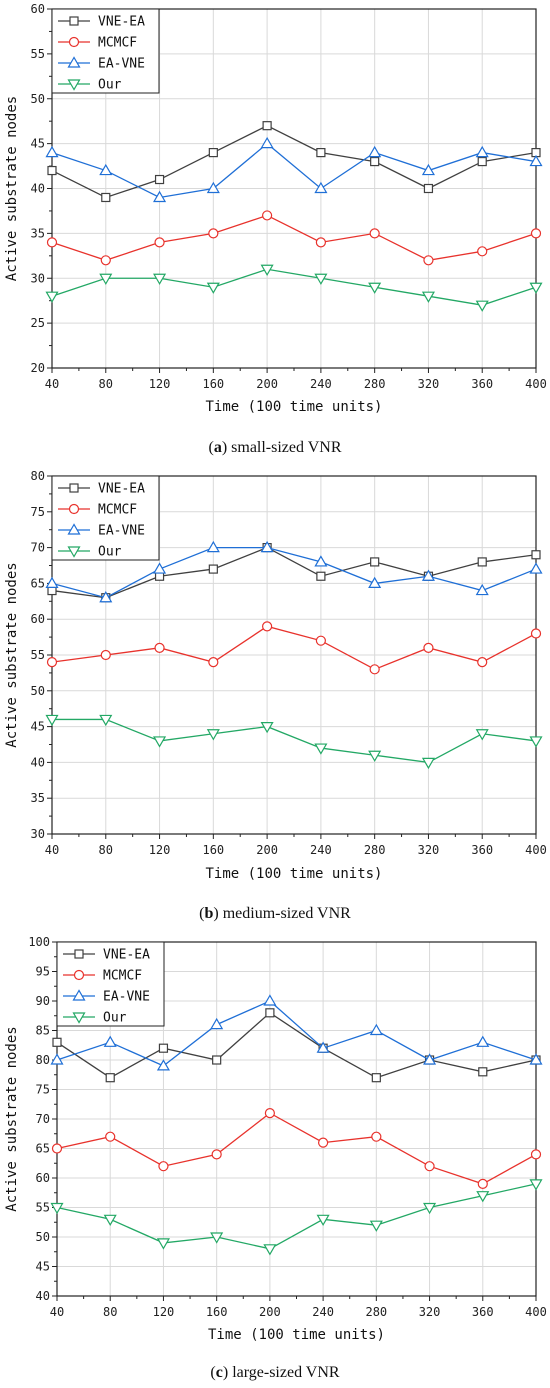  I want to click on legend-label: Our, so click(110, 552).